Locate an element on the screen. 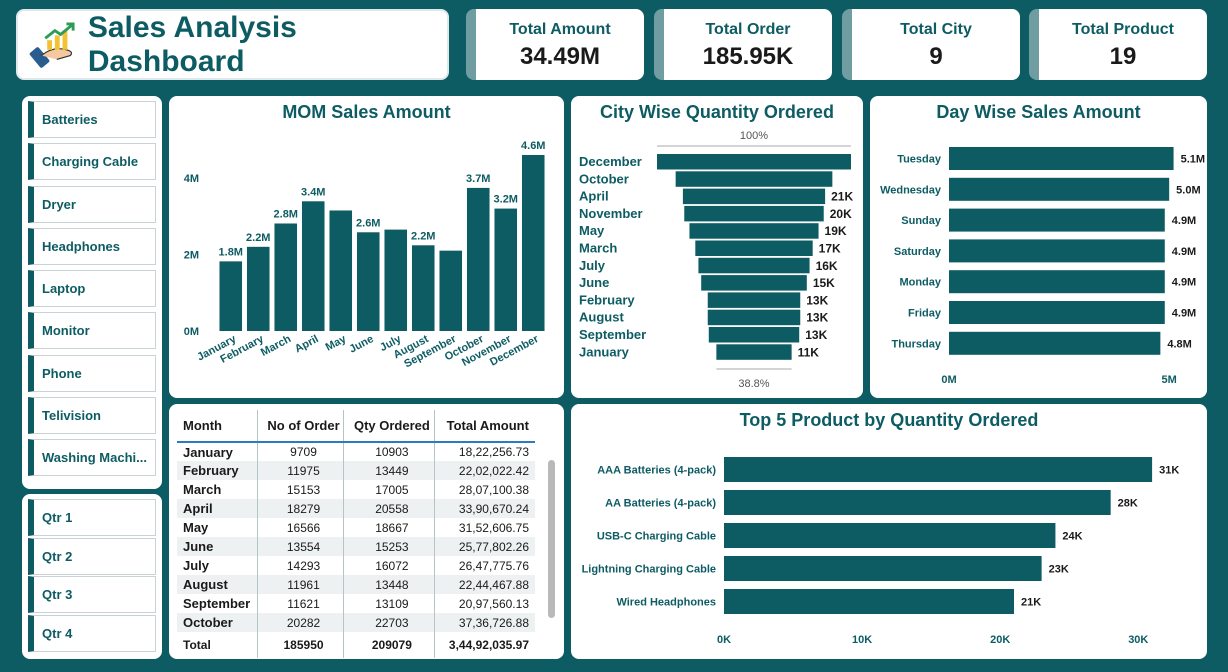 The width and height of the screenshot is (1228, 672). column-header: Qty Ordered is located at coordinates (389, 426).